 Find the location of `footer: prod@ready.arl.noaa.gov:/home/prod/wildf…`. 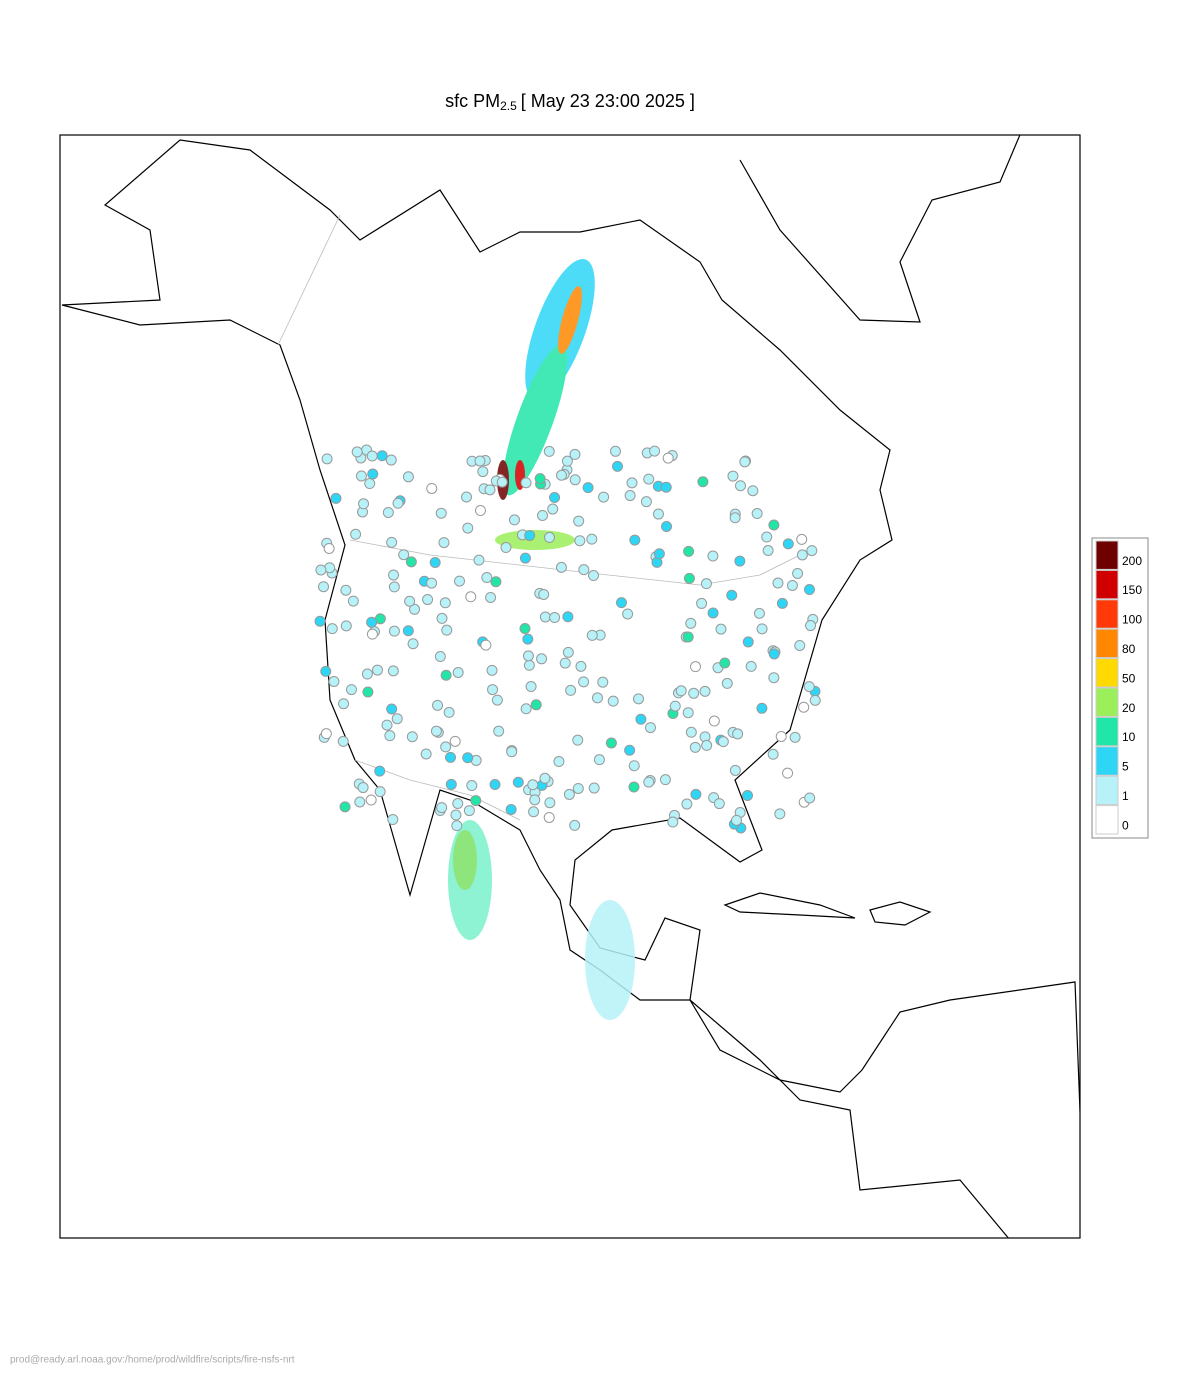

footer: prod@ready.arl.noaa.gov:/home/prod/wildf… is located at coordinates (152, 1360).